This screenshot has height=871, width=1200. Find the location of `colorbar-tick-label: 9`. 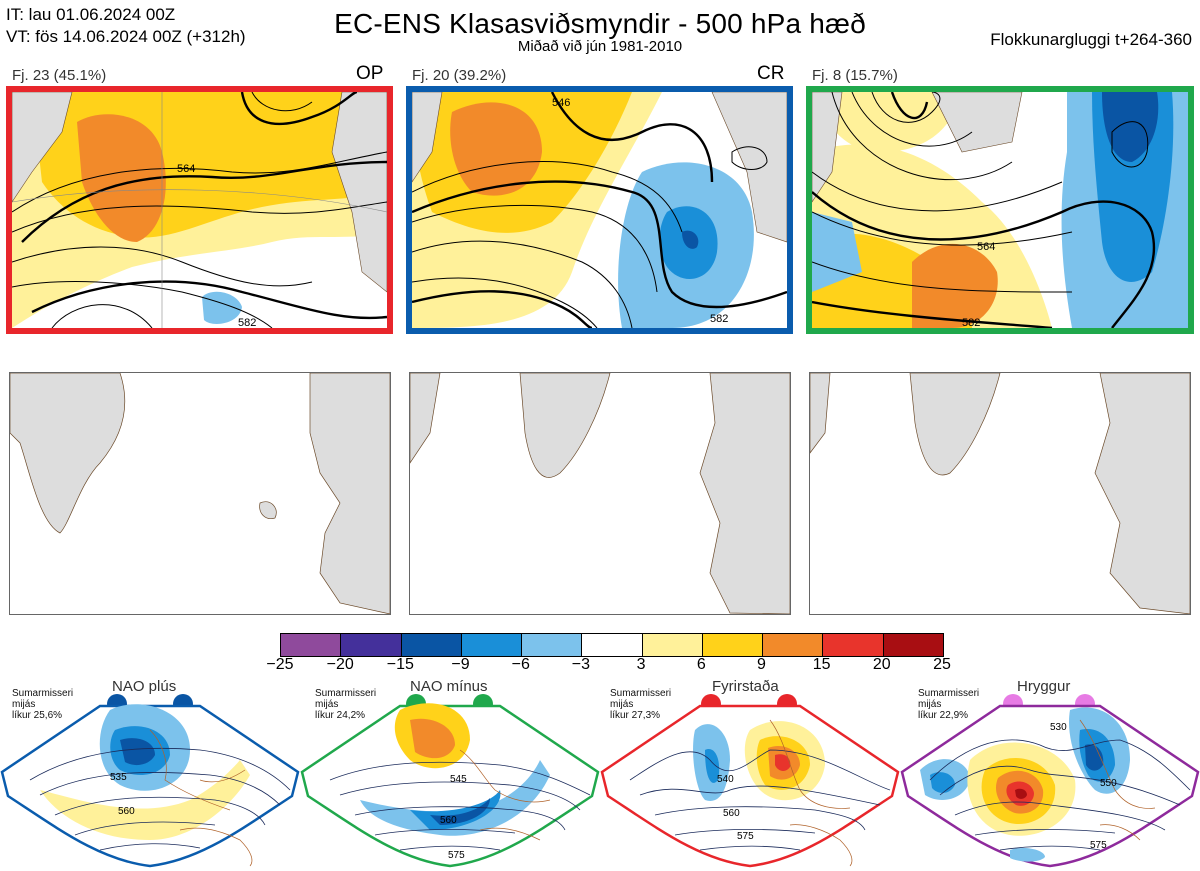

colorbar-tick-label: 9 is located at coordinates (761, 664).